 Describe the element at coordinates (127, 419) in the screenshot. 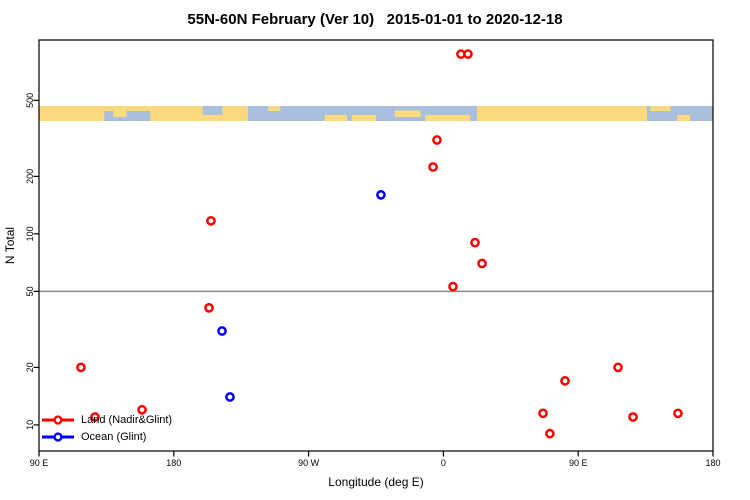

I see `legend-label-land: Land (Nadir&Glint)` at that location.